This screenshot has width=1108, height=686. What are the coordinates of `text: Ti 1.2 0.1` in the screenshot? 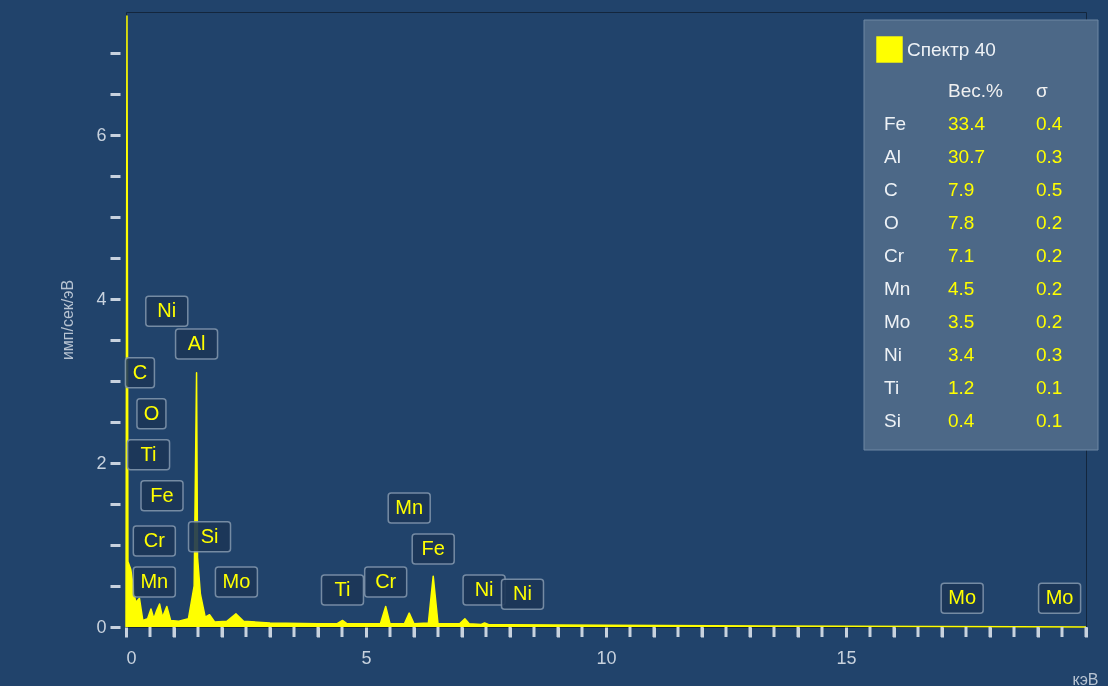 It's located at (973, 387).